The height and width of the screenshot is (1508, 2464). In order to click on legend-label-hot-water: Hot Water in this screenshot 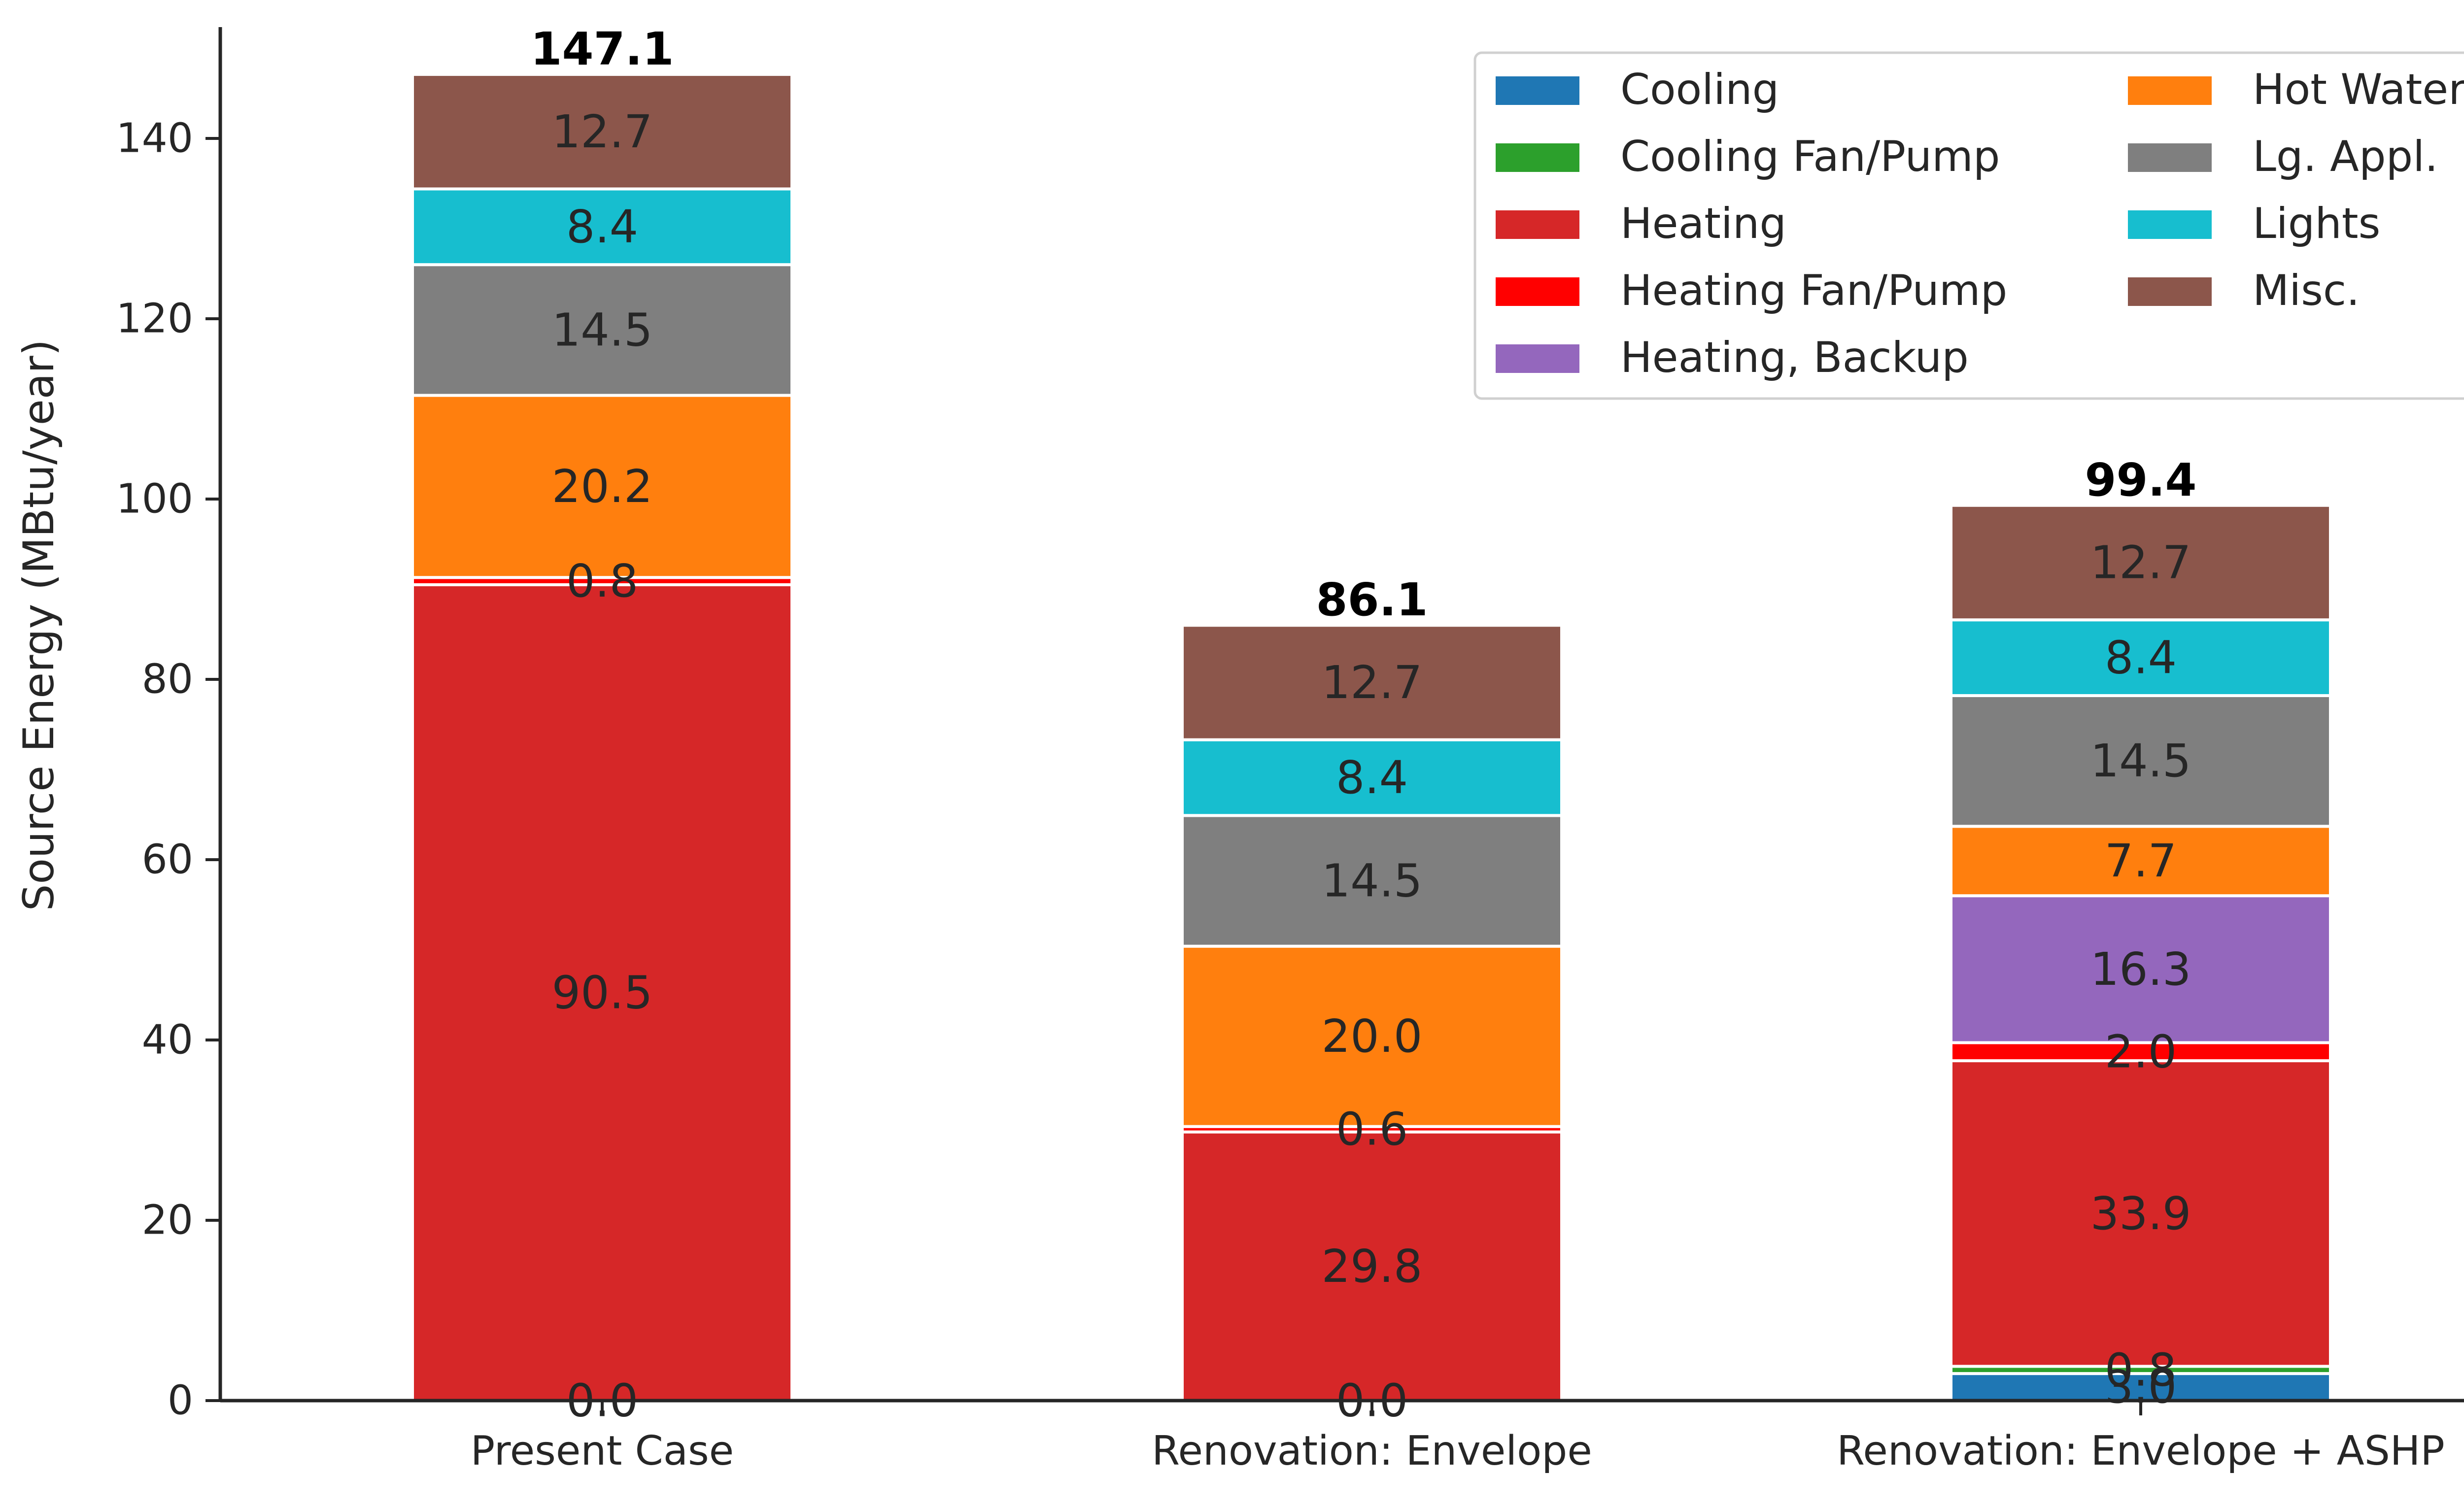, I will do `click(2358, 89)`.